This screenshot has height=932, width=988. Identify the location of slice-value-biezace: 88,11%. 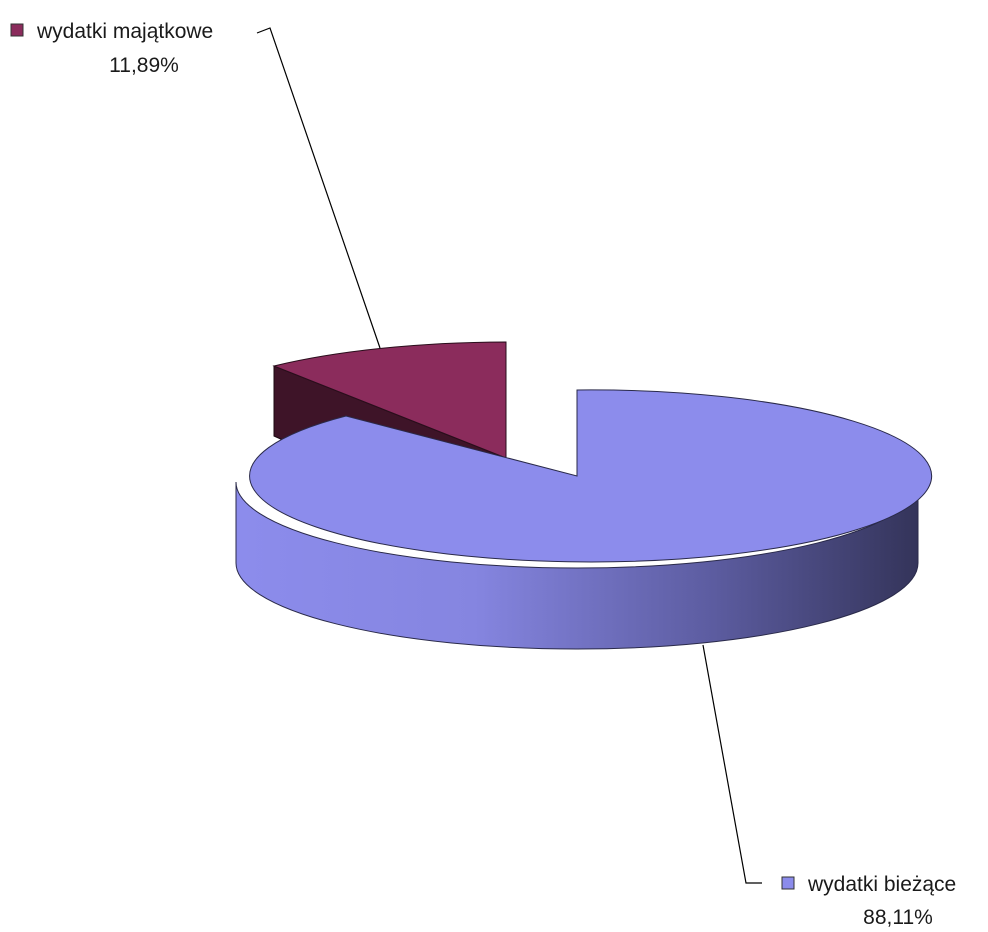
(898, 917).